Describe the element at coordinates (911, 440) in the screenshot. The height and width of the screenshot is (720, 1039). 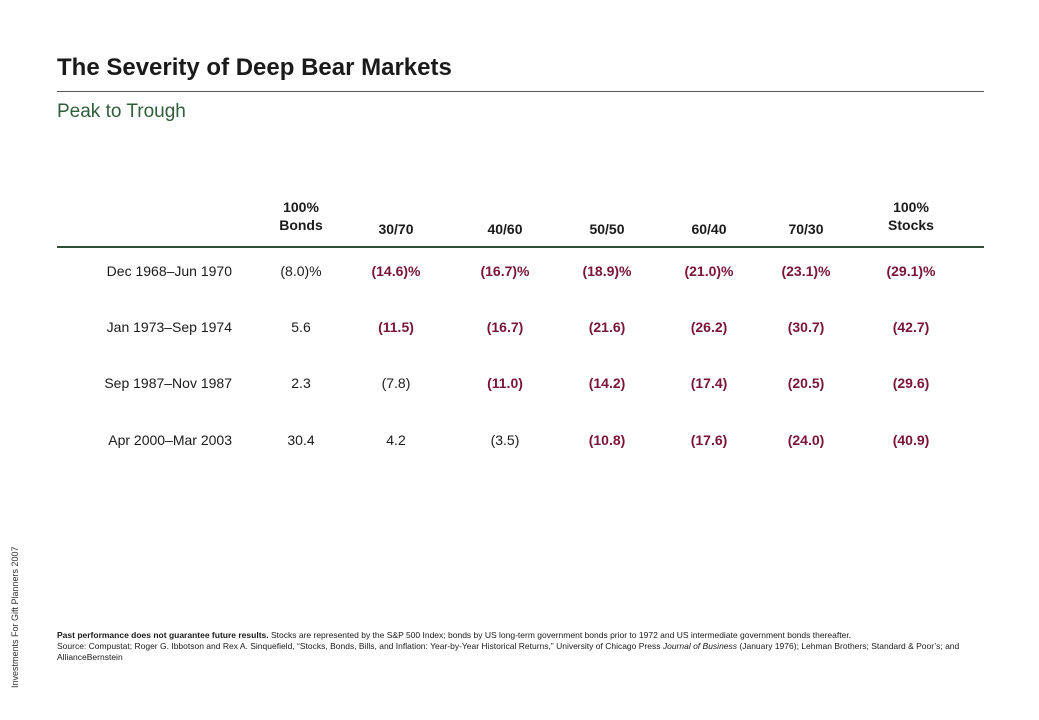
I see `table-cell: (40.9)` at that location.